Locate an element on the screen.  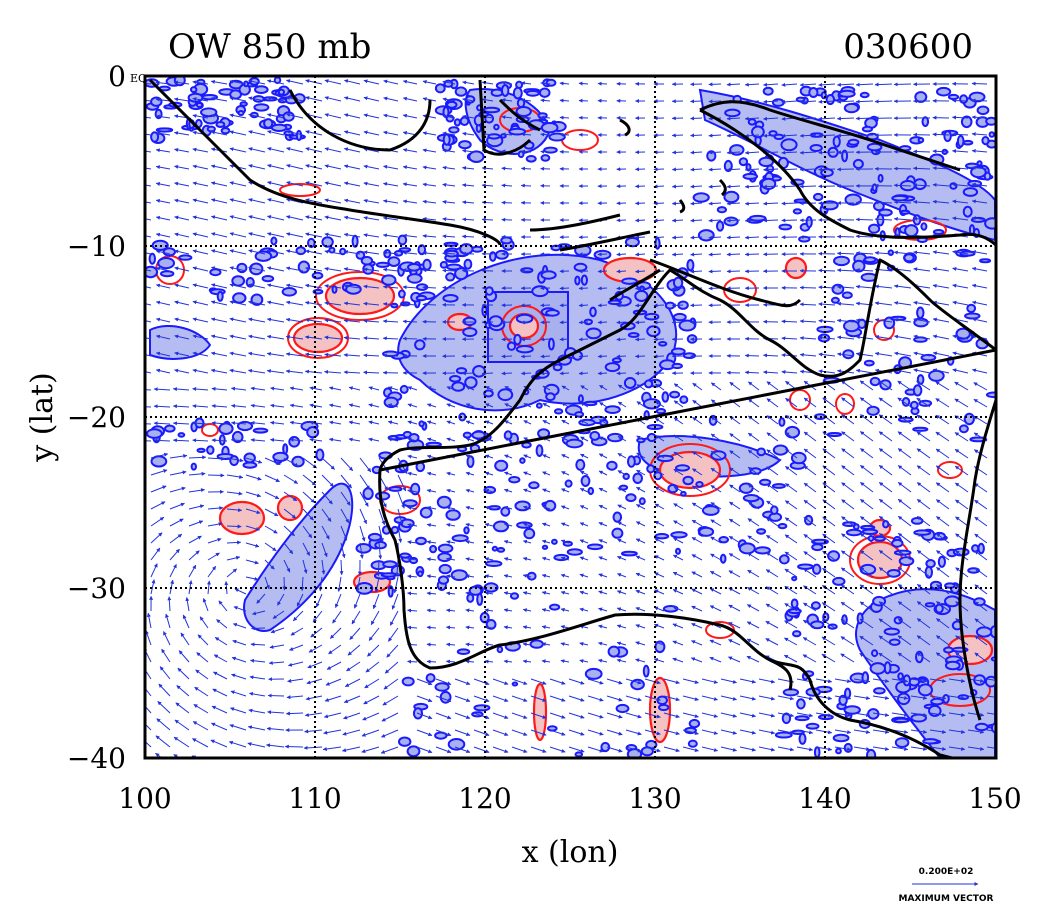
legend-vector-magnitude: 0.200E+02 is located at coordinates (946, 872).